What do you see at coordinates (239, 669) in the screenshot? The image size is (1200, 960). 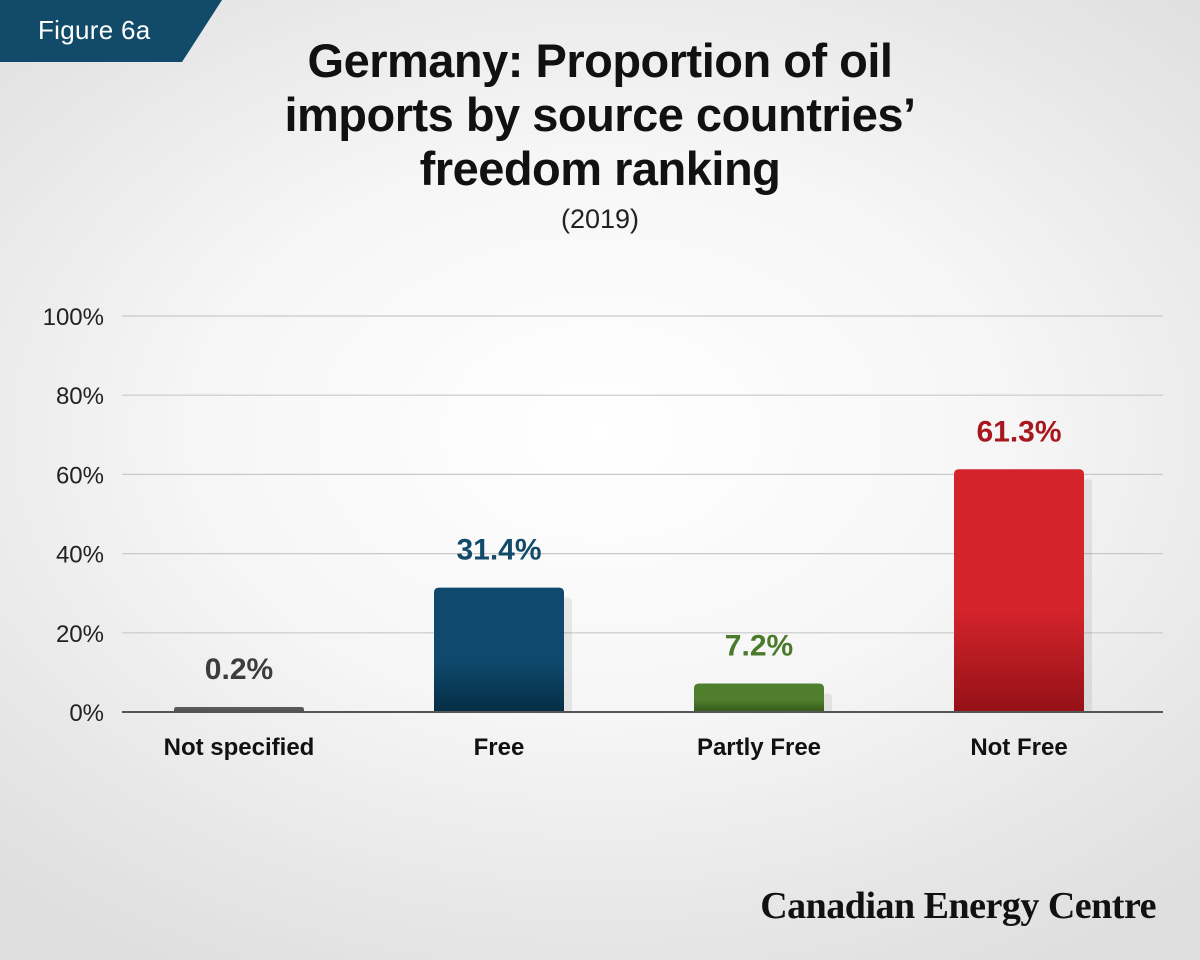 I see `data-label: 0.2%` at bounding box center [239, 669].